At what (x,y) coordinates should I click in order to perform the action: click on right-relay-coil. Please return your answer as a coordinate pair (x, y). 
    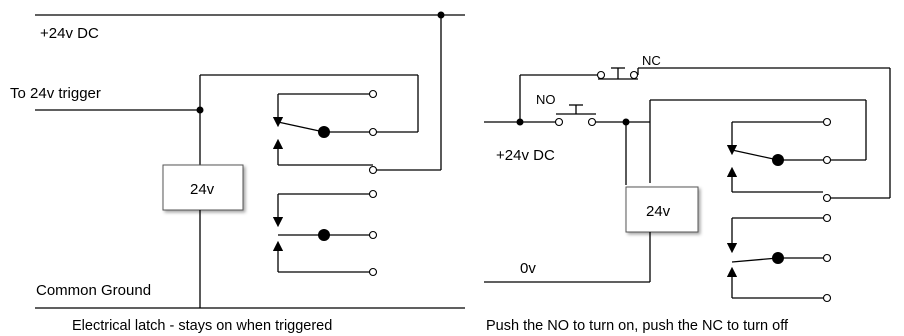
    Looking at the image, I should click on (662, 209).